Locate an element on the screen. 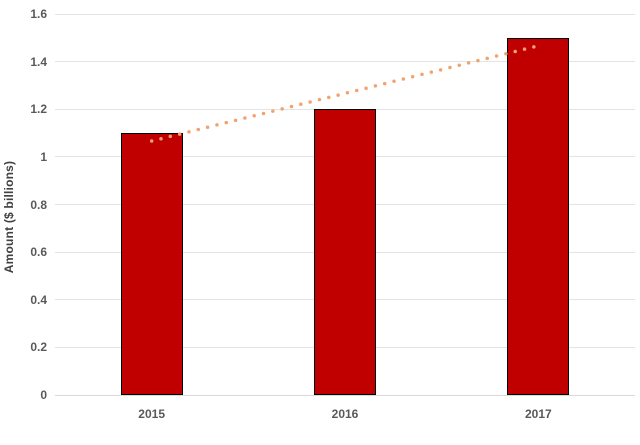 The height and width of the screenshot is (445, 640). bar-2015 is located at coordinates (151, 264).